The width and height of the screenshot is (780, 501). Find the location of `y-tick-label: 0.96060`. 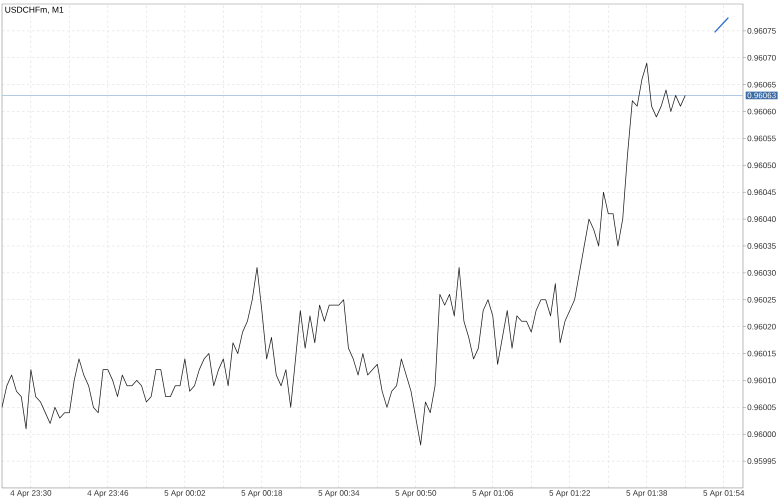

y-tick-label: 0.96060 is located at coordinates (762, 111).